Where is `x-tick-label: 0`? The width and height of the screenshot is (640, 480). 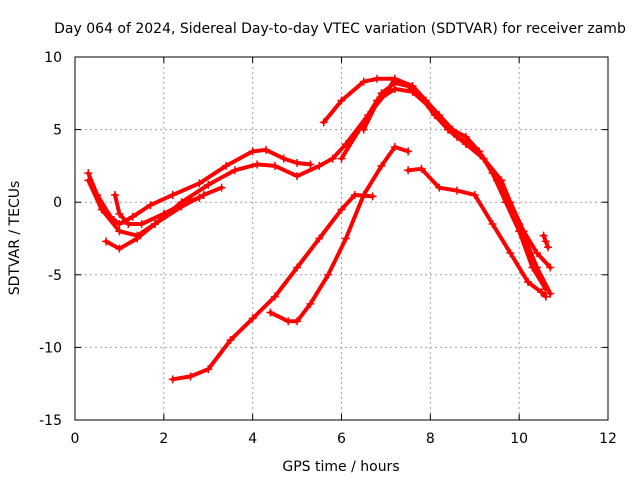 x-tick-label: 0 is located at coordinates (75, 439).